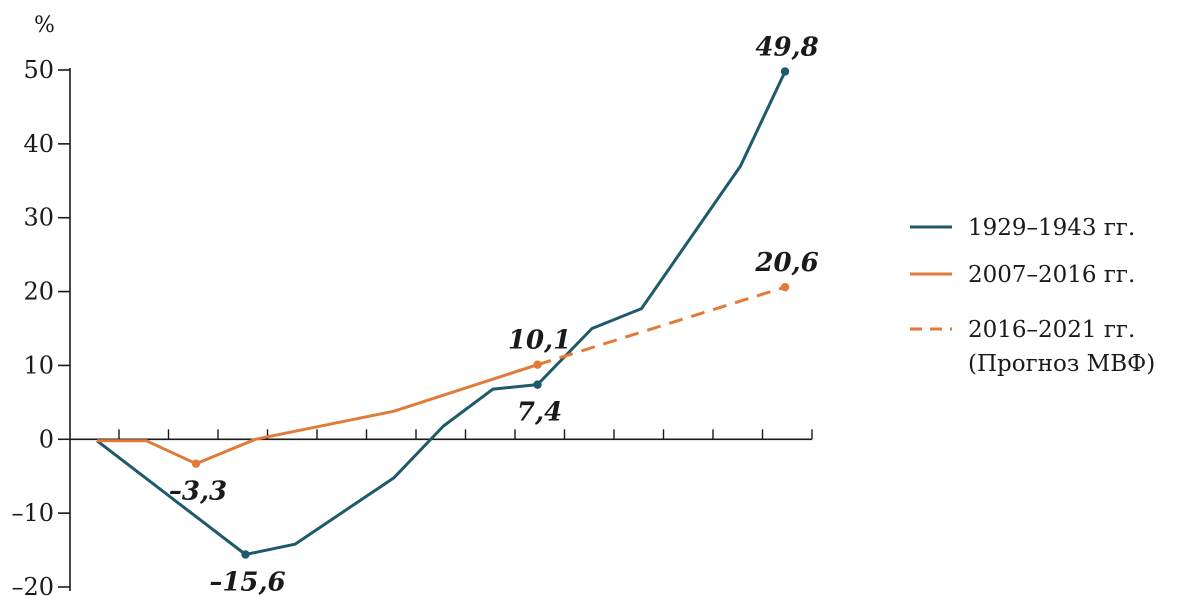 The height and width of the screenshot is (596, 1183). I want to click on legend-item: 1929–1943 гг., so click(1022, 228).